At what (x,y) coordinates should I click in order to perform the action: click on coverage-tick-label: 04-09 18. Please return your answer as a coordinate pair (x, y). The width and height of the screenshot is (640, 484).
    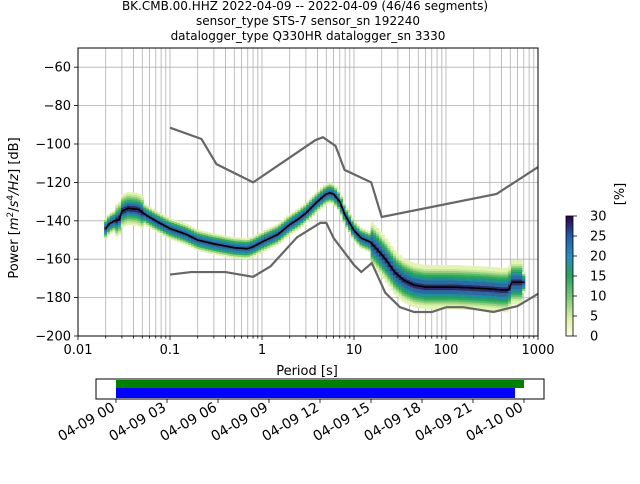
    Looking at the image, I should click on (392, 422).